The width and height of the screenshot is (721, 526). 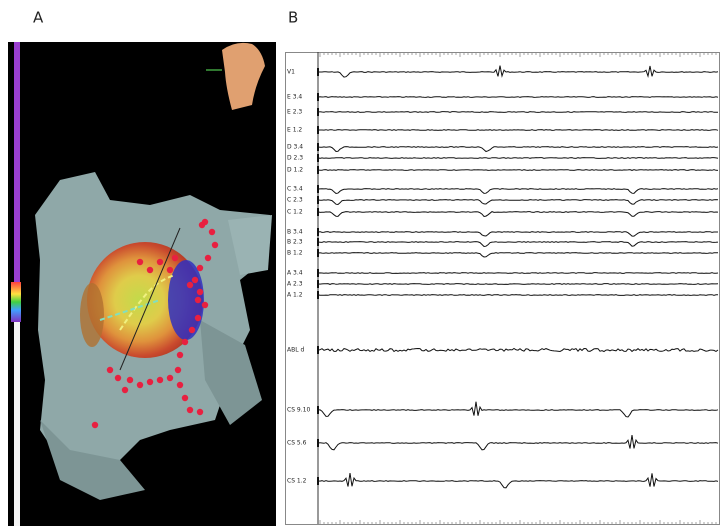 I want to click on channel-label: CS 1.2, so click(x=297, y=481).